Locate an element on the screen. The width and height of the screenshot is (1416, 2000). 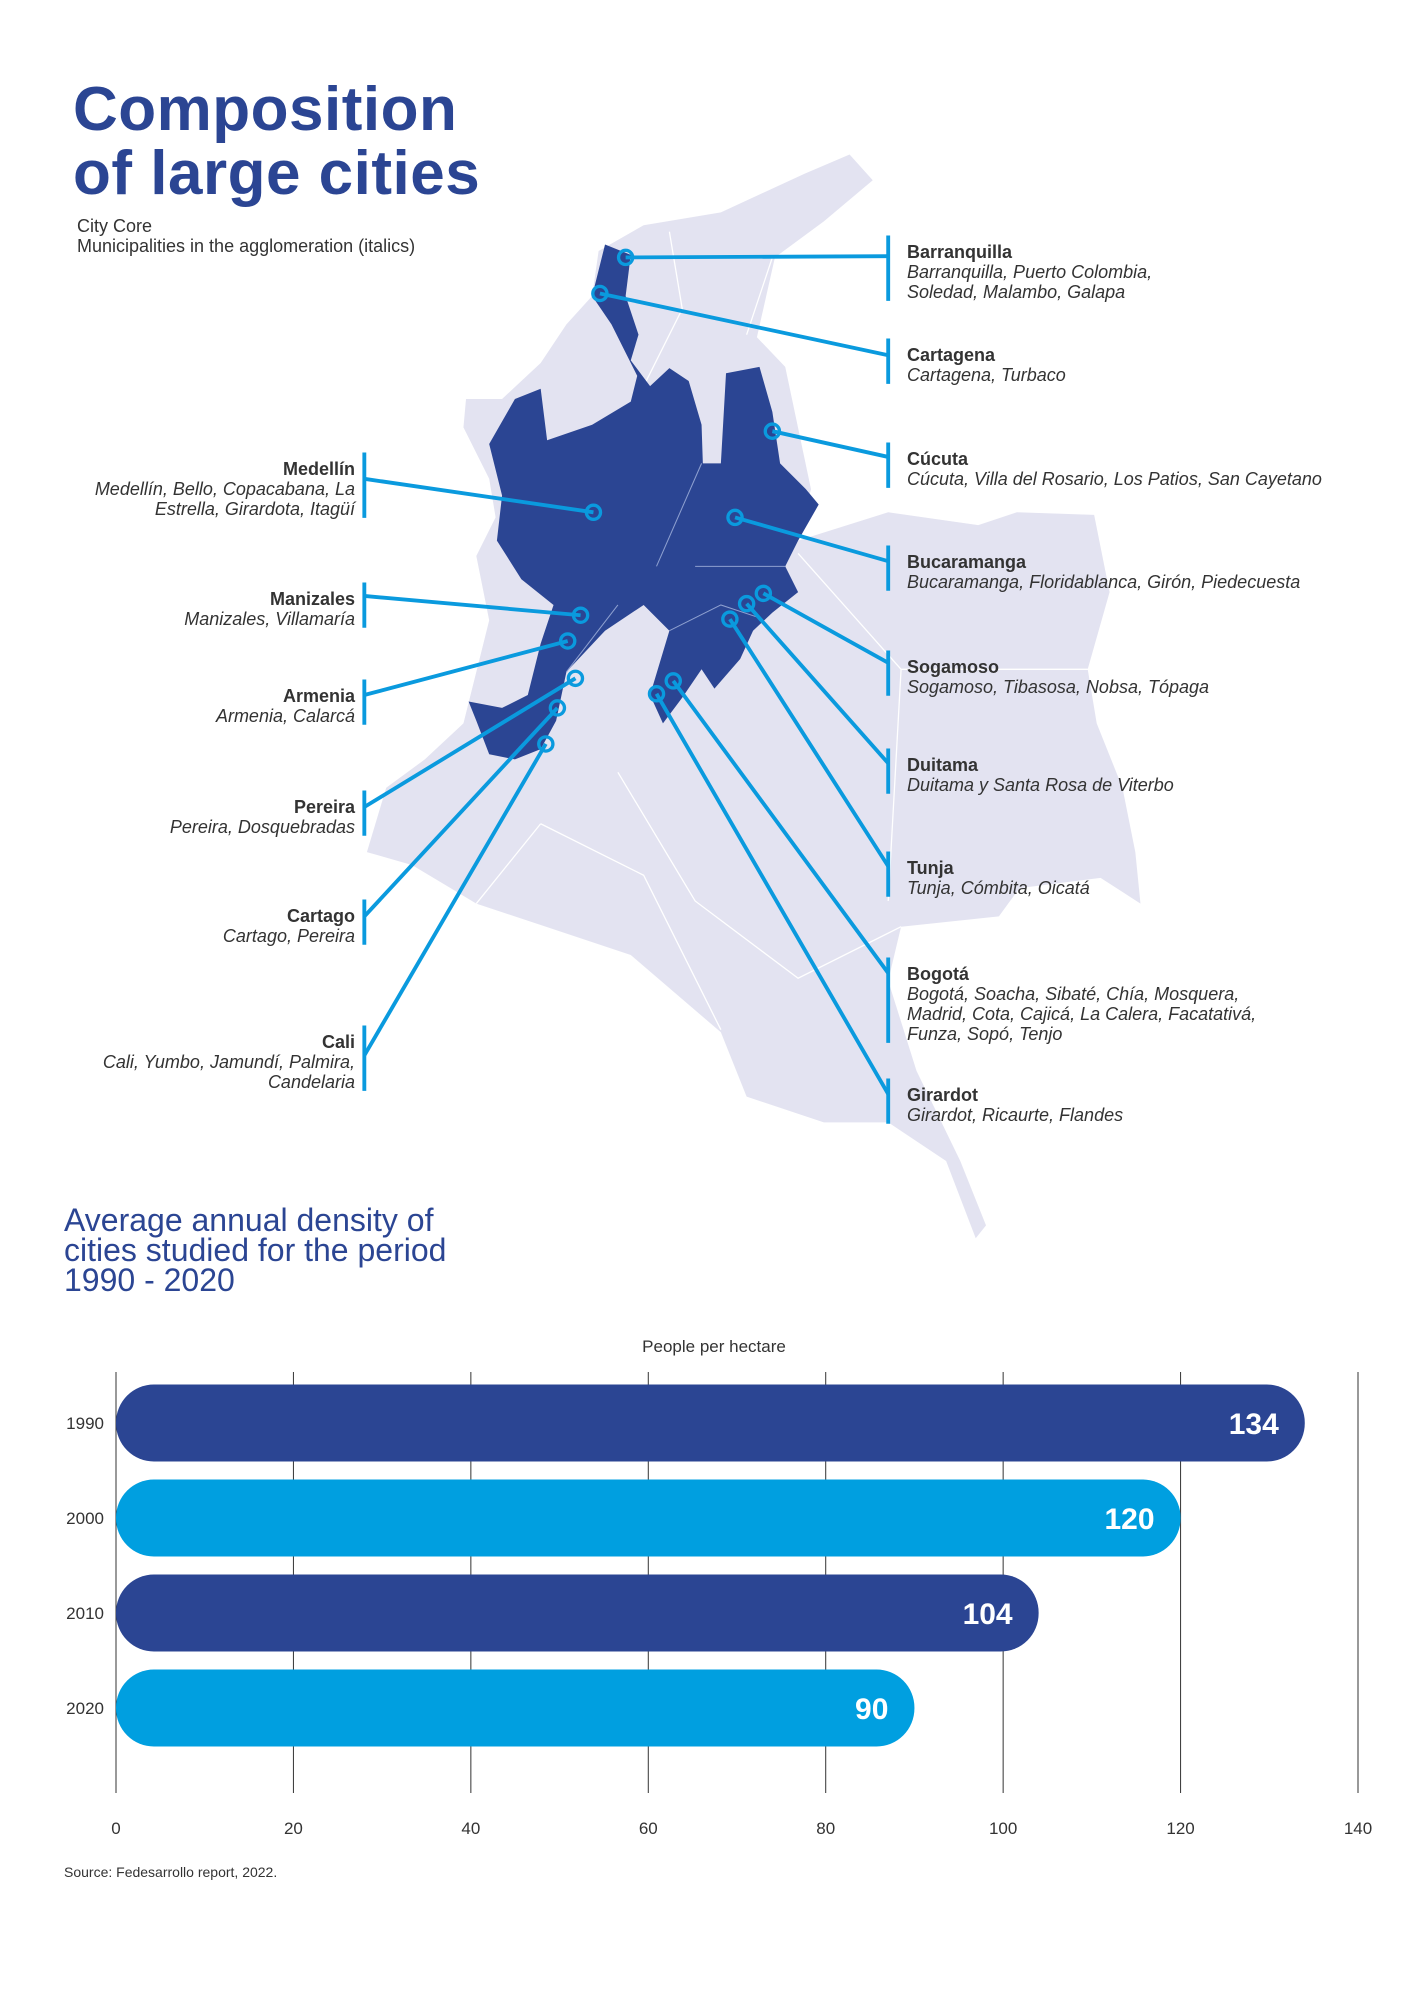
city-label-armenia: Armenia Armenia, Calarcá is located at coordinates (285, 706).